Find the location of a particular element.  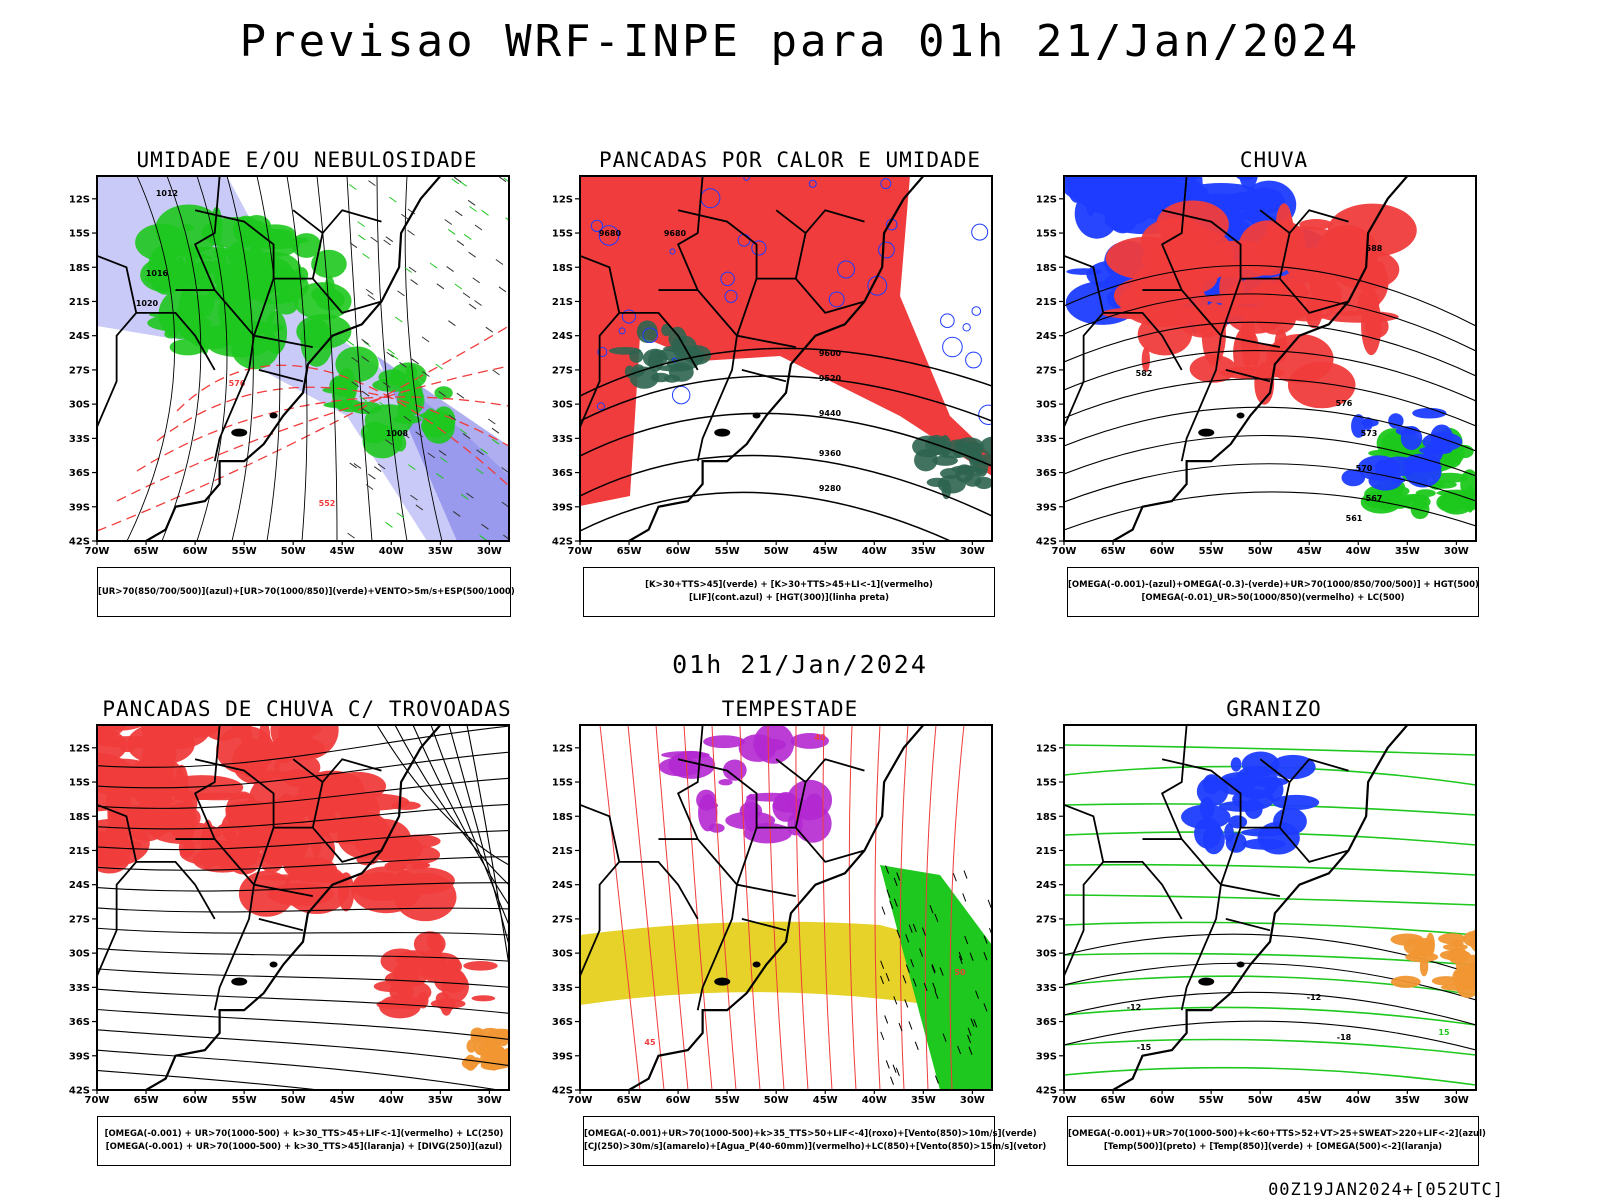

contour-label: -18 is located at coordinates (1344, 1037).